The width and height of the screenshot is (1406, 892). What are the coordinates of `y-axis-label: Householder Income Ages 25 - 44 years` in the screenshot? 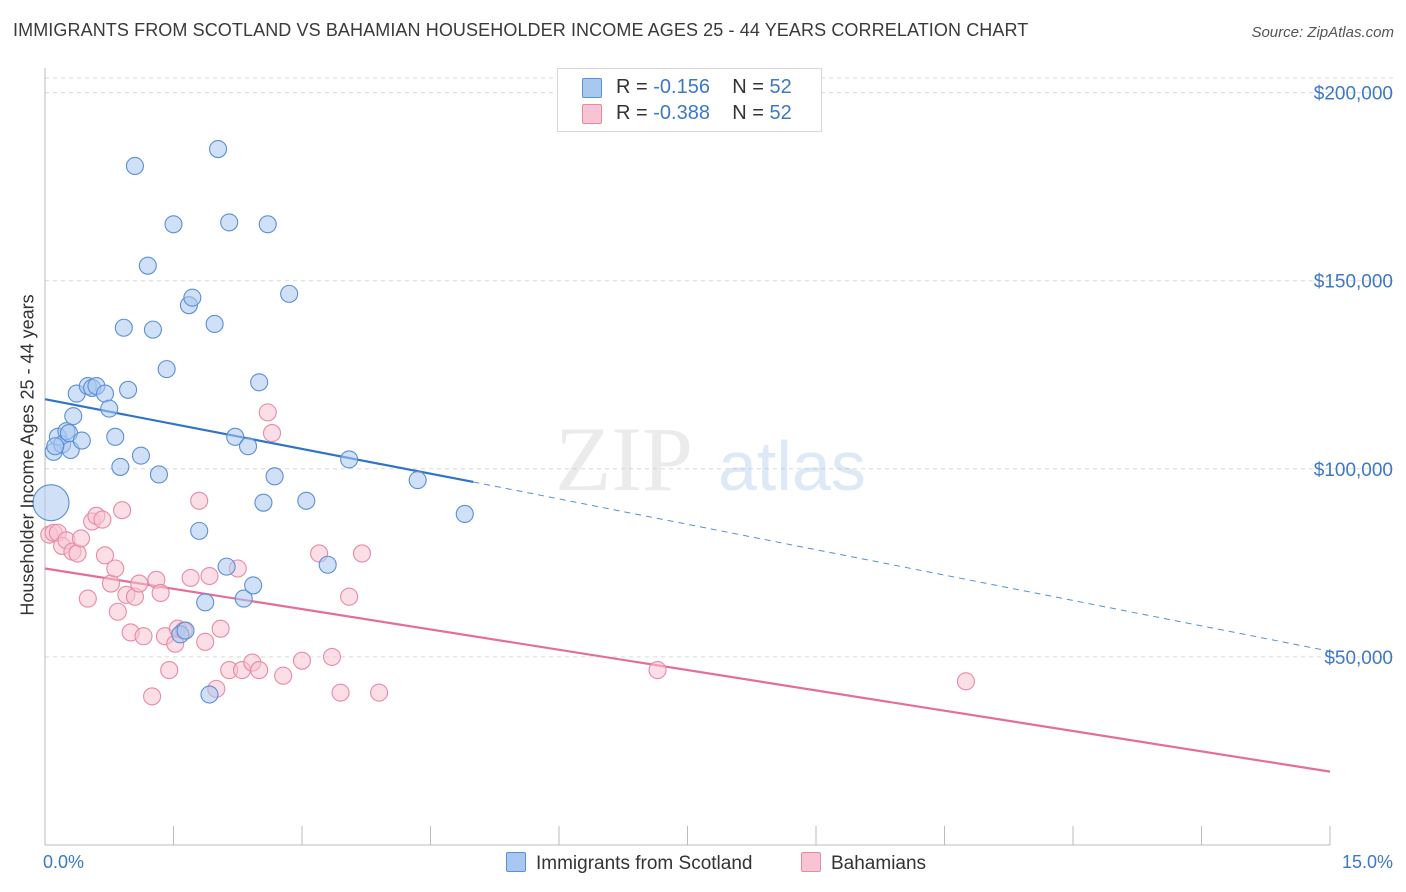 It's located at (27, 455).